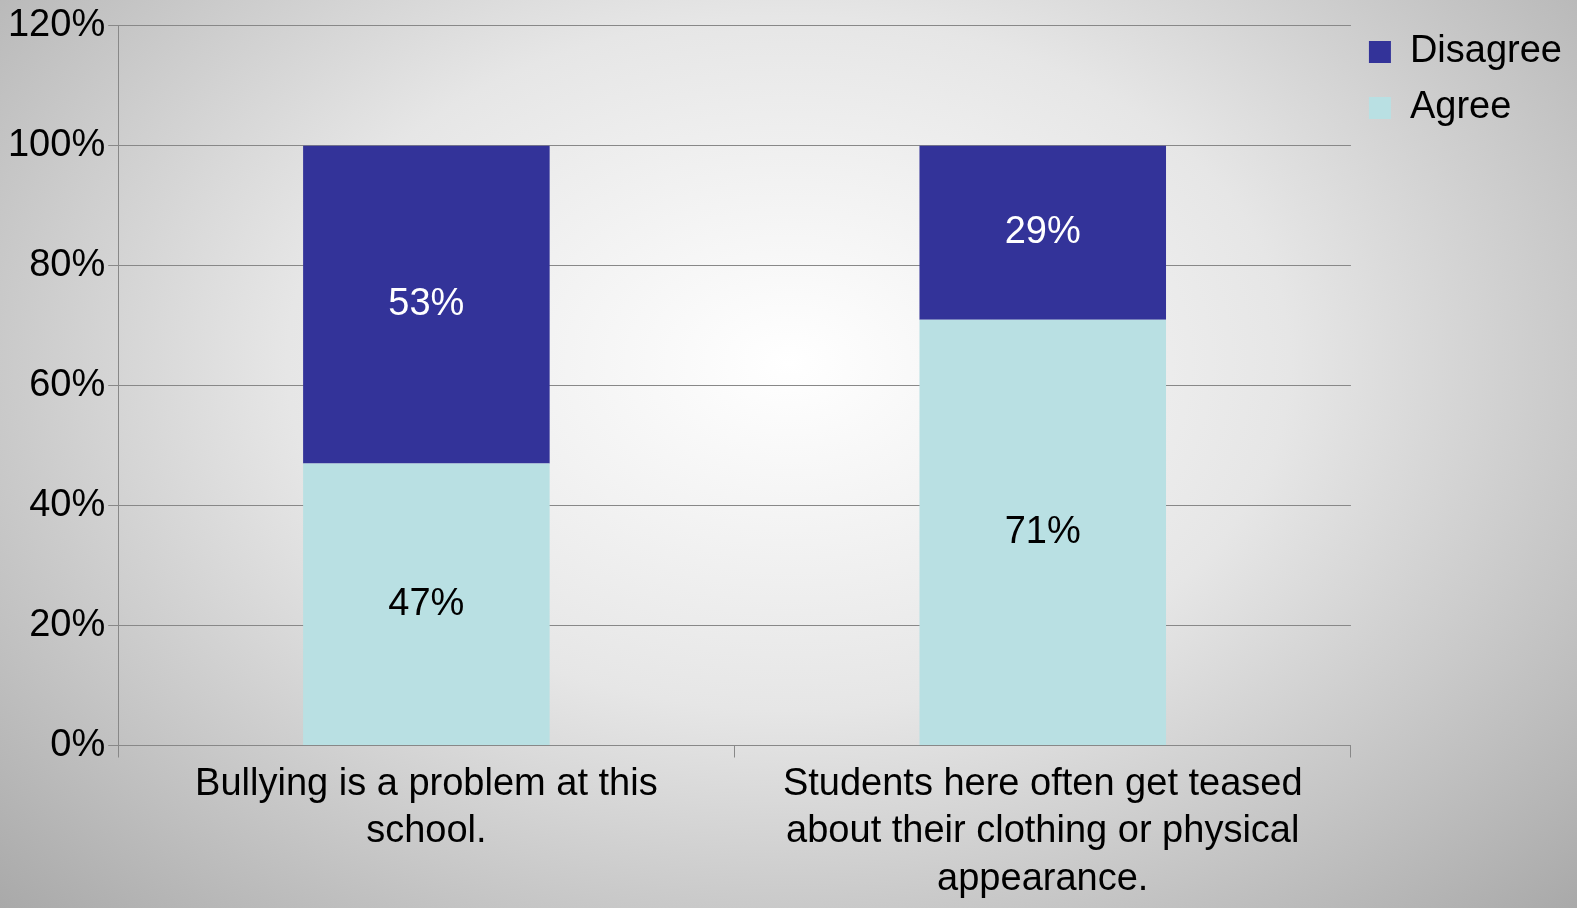  I want to click on data-label: 53%, so click(426, 302).